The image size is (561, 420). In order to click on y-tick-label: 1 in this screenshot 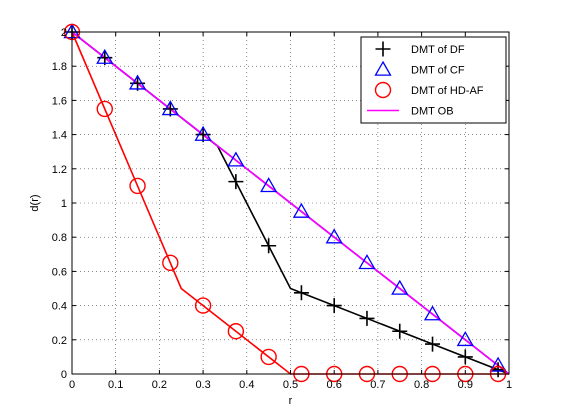, I will do `click(64, 204)`.